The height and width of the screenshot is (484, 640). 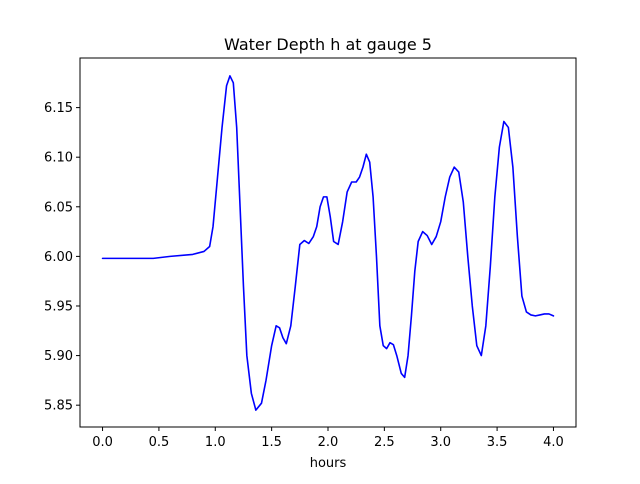 I want to click on y-tick-label: 6.05, so click(x=58, y=207).